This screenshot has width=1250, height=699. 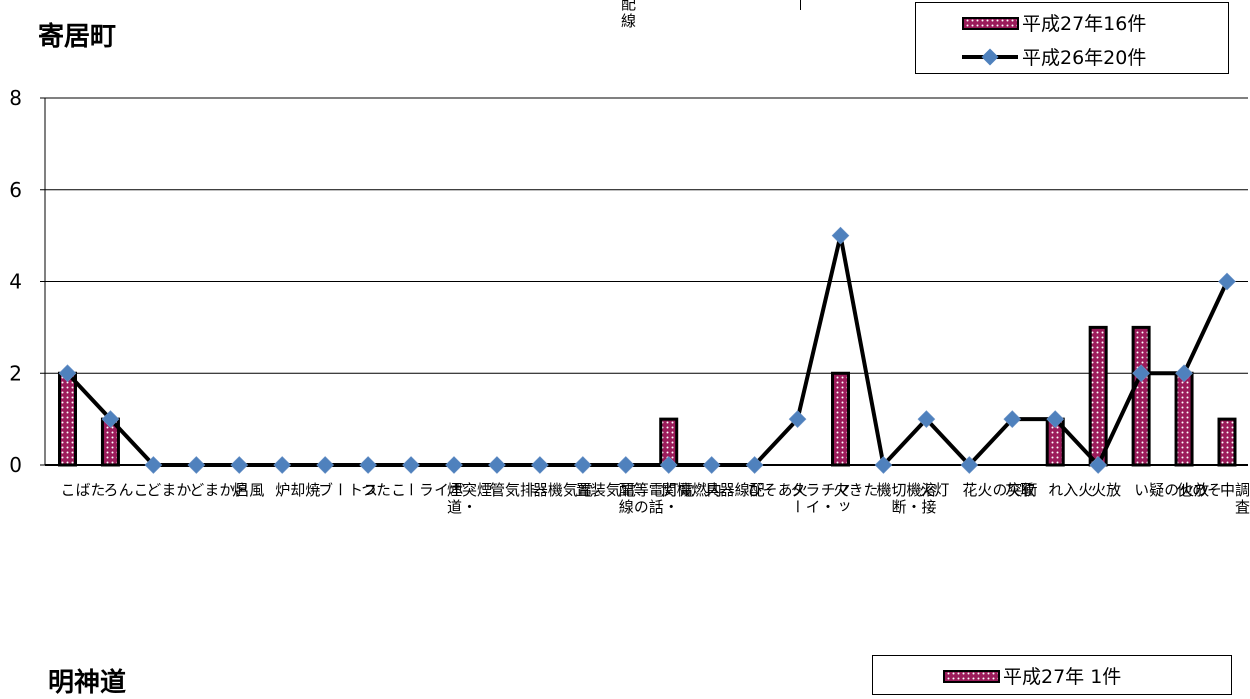 I want to click on legend-item-bar: 平成27年16件, so click(x=1053, y=22).